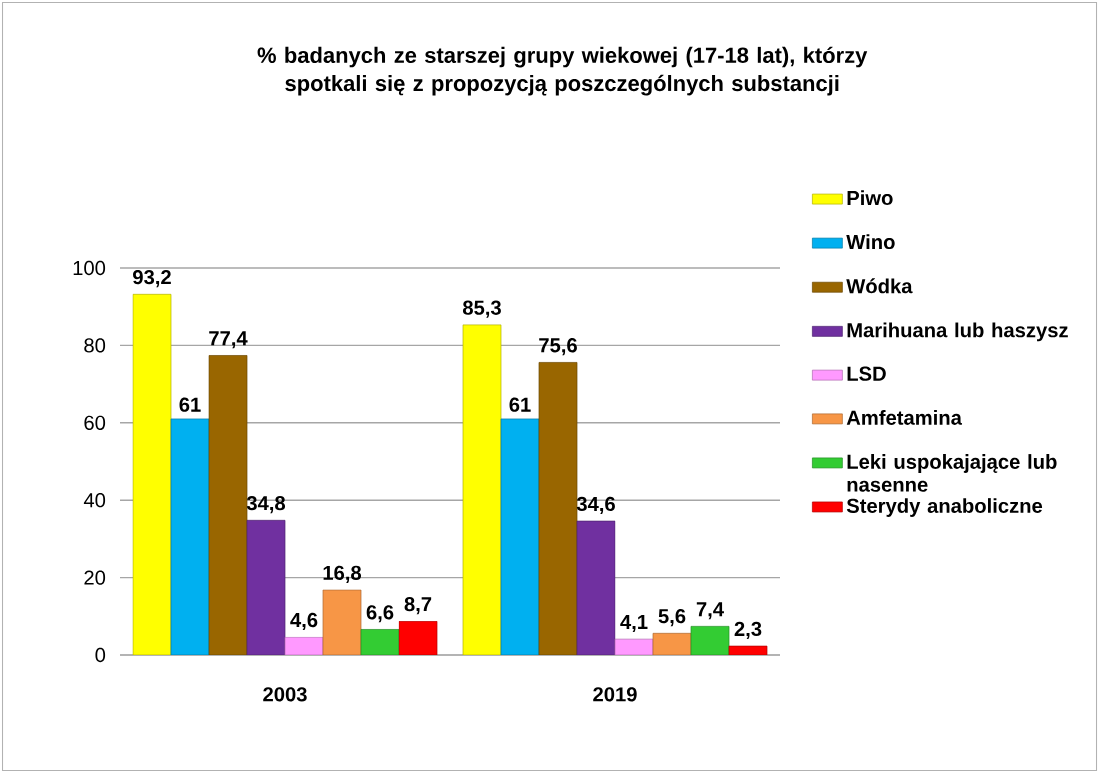 This screenshot has height=773, width=1099. I want to click on chart-title: % badanych ze starszej grupy wiekowej (17-18 lat), którzy spotkali się z propozycją poszczególnych substancji, so click(562, 71).